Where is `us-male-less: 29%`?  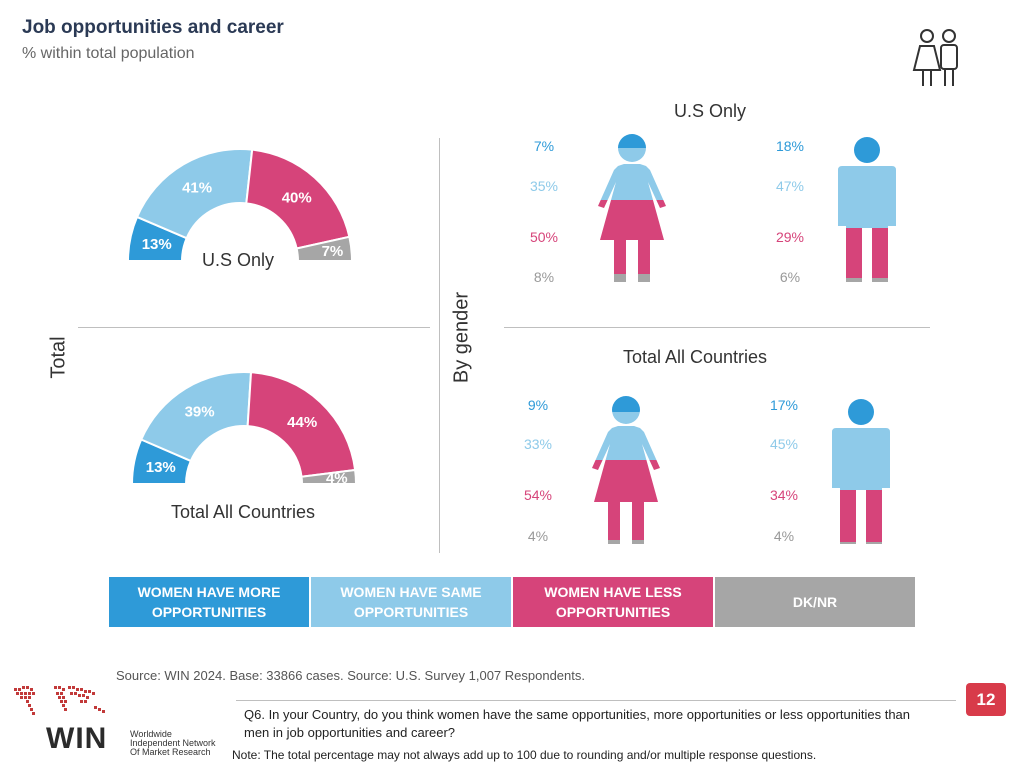 us-male-less: 29% is located at coordinates (790, 237).